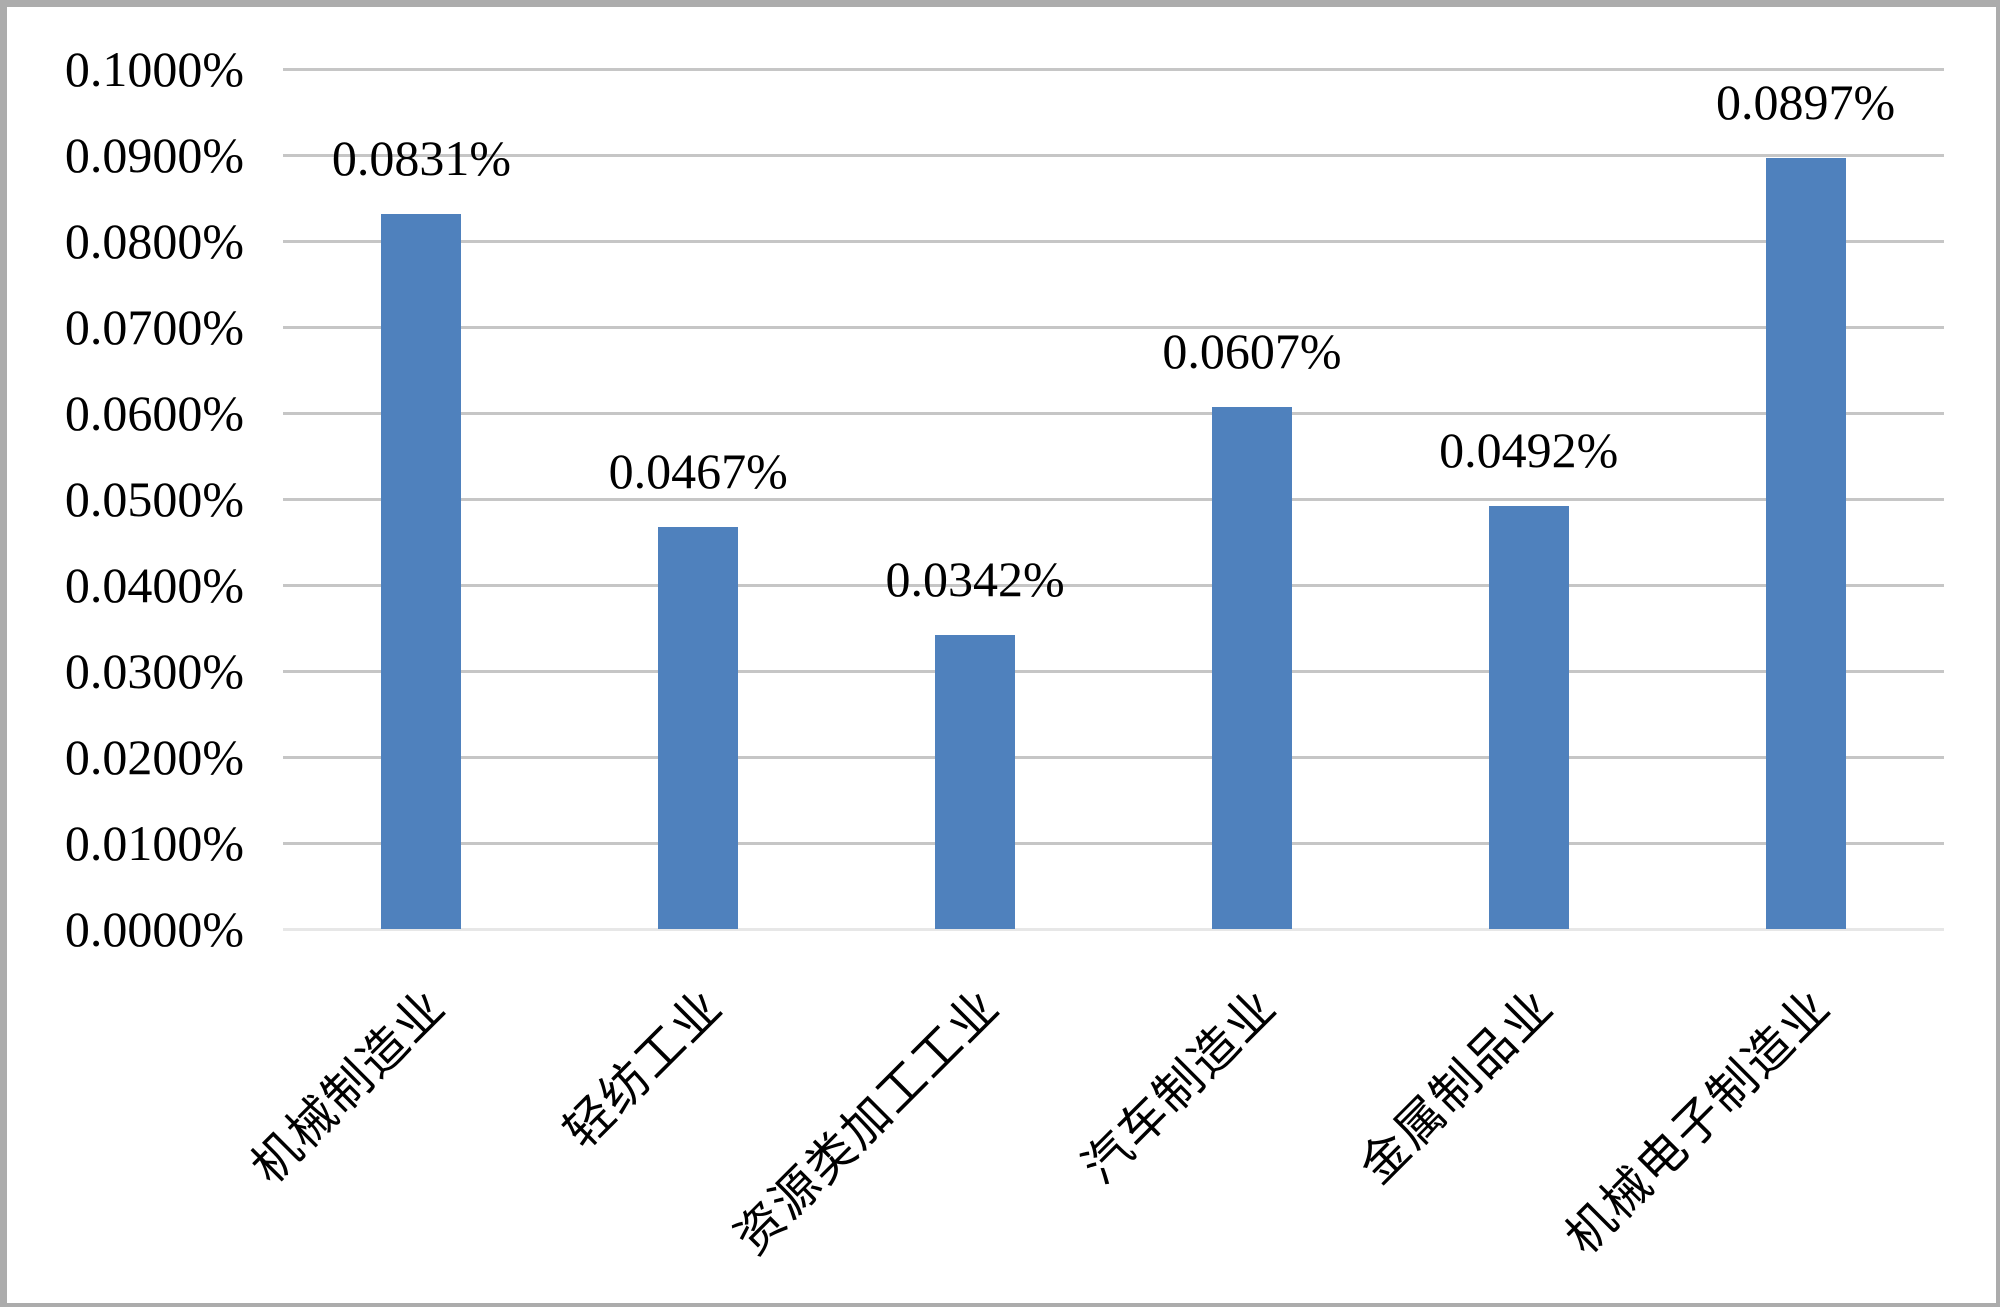  What do you see at coordinates (975, 578) in the screenshot?
I see `bar-value-label: 0.0342%` at bounding box center [975, 578].